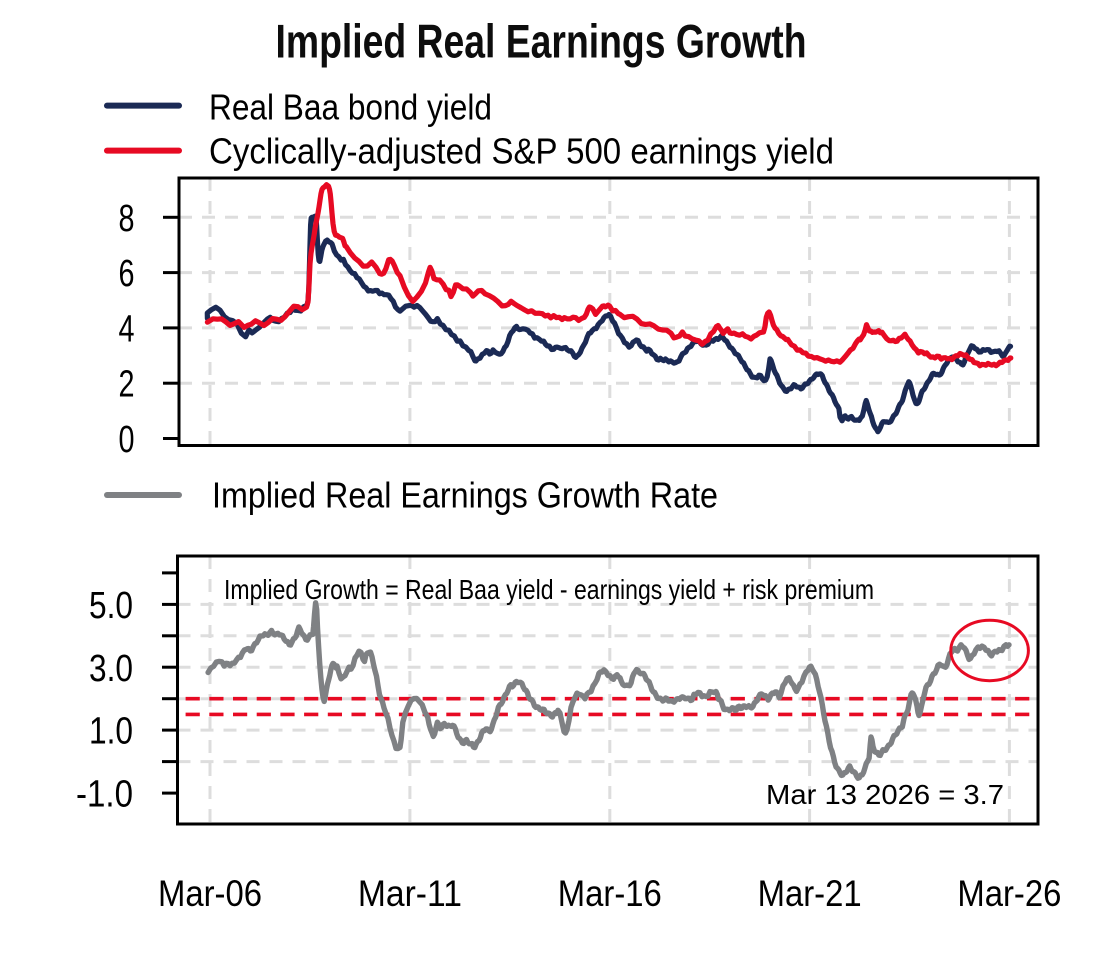 The image size is (1110, 965). Describe the element at coordinates (127, 329) in the screenshot. I see `svg-text: 4` at that location.